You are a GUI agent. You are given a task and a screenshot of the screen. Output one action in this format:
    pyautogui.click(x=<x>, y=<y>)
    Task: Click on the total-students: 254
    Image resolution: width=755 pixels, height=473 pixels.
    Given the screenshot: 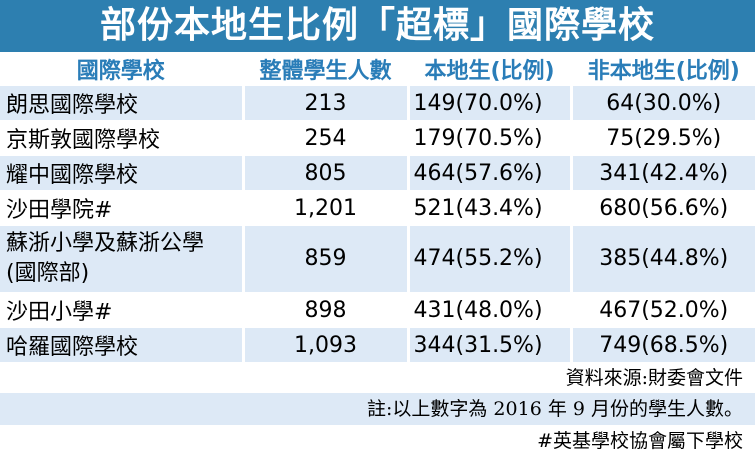 What is the action you would take?
    pyautogui.click(x=326, y=138)
    